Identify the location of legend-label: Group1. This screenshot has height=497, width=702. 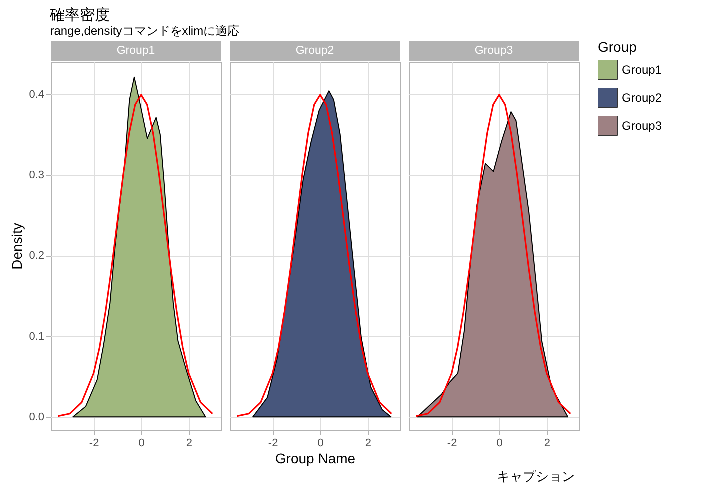
(642, 70).